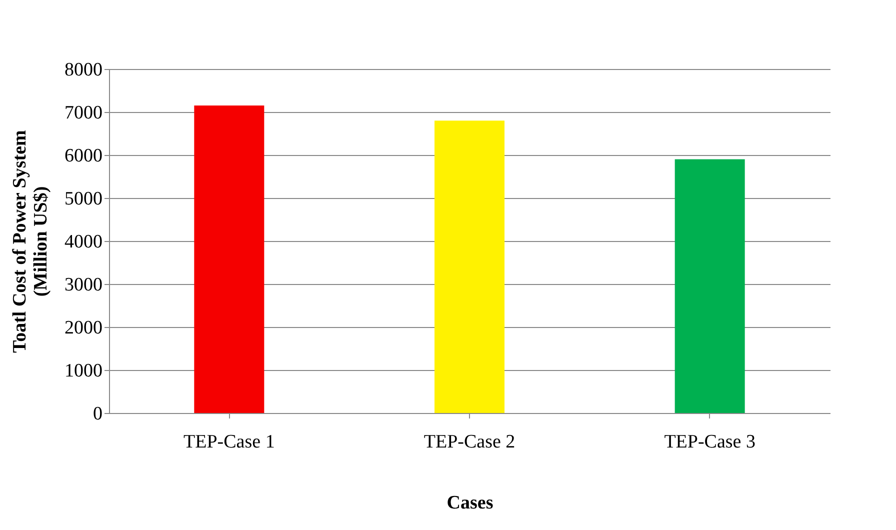 This screenshot has width=896, height=530. What do you see at coordinates (83, 242) in the screenshot?
I see `y-tick-label: 4000` at bounding box center [83, 242].